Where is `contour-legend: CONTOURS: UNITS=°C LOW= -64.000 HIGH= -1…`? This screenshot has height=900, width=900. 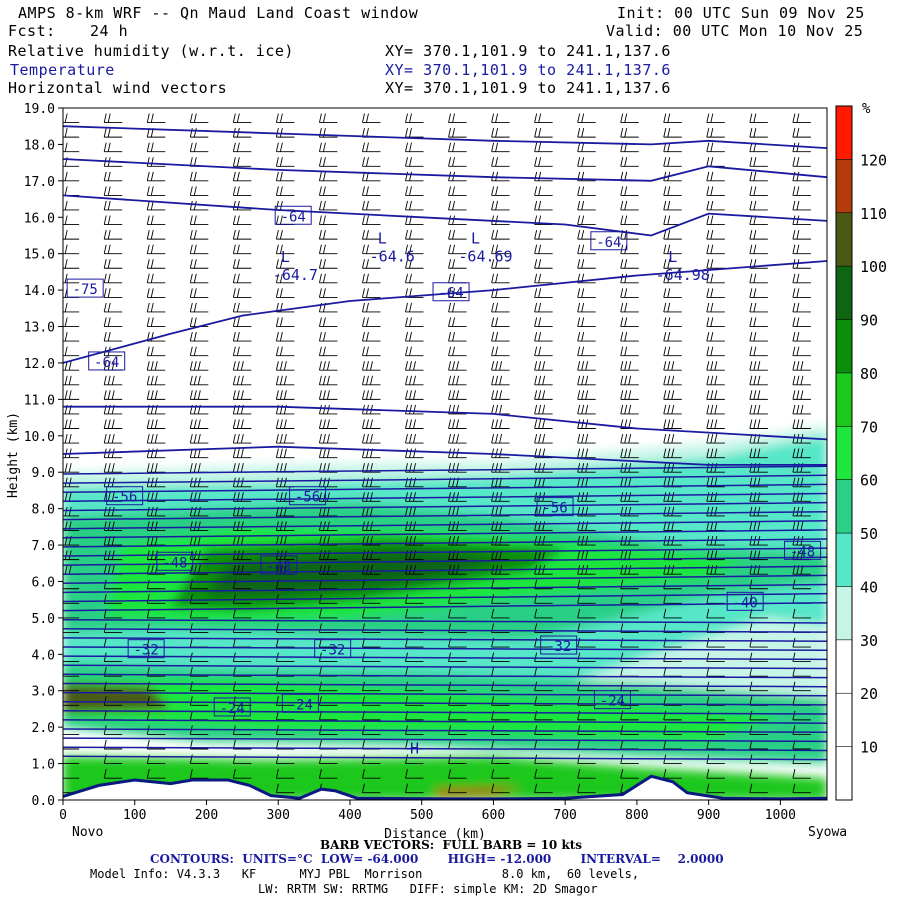 contour-legend: CONTOURS: UNITS=°C LOW= -64.000 HIGH= -1… is located at coordinates (437, 859).